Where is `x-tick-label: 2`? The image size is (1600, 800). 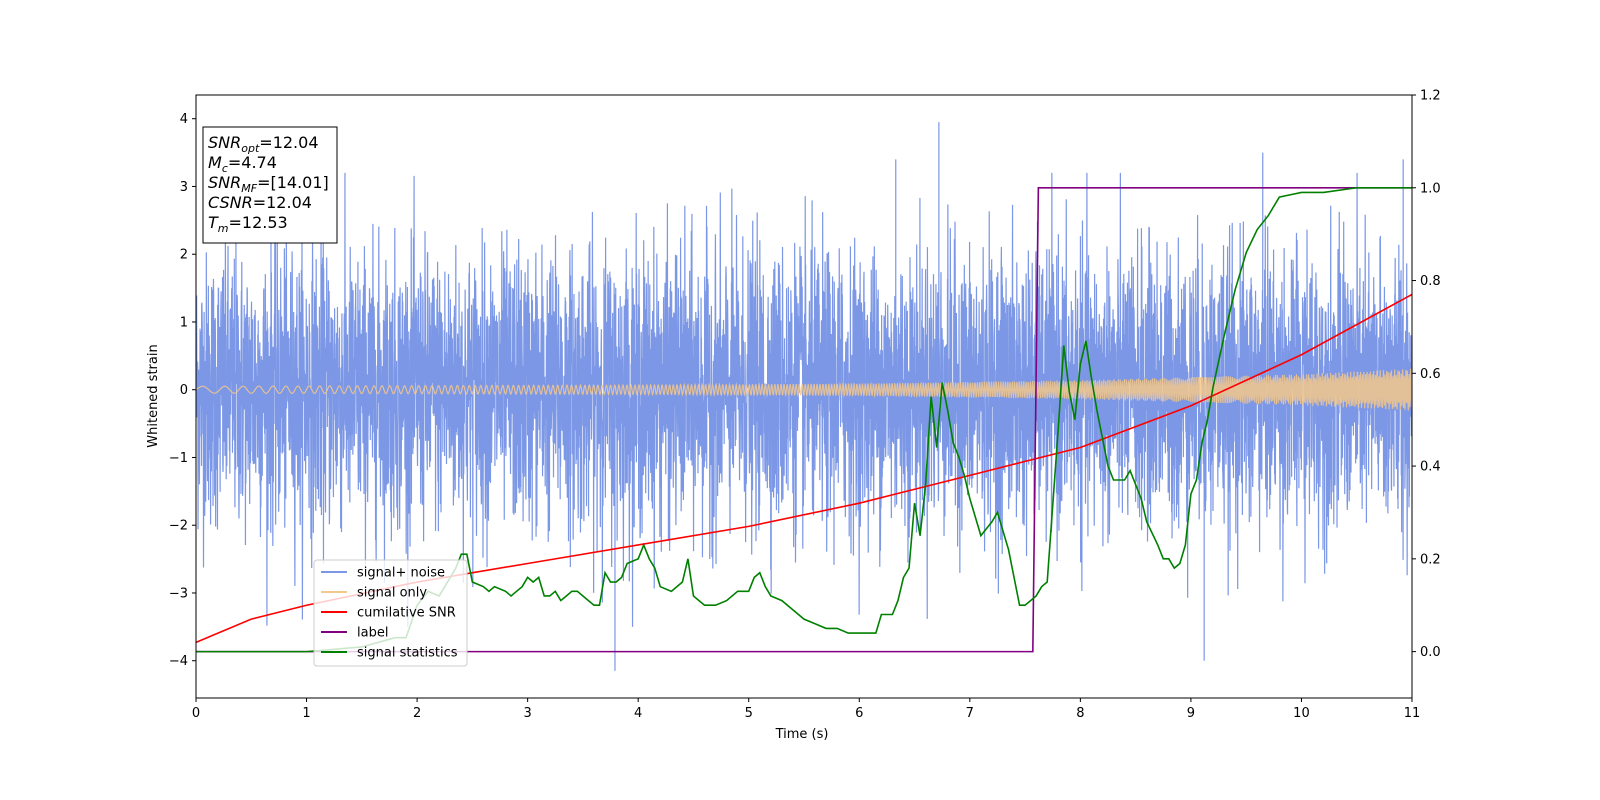 x-tick-label: 2 is located at coordinates (417, 713).